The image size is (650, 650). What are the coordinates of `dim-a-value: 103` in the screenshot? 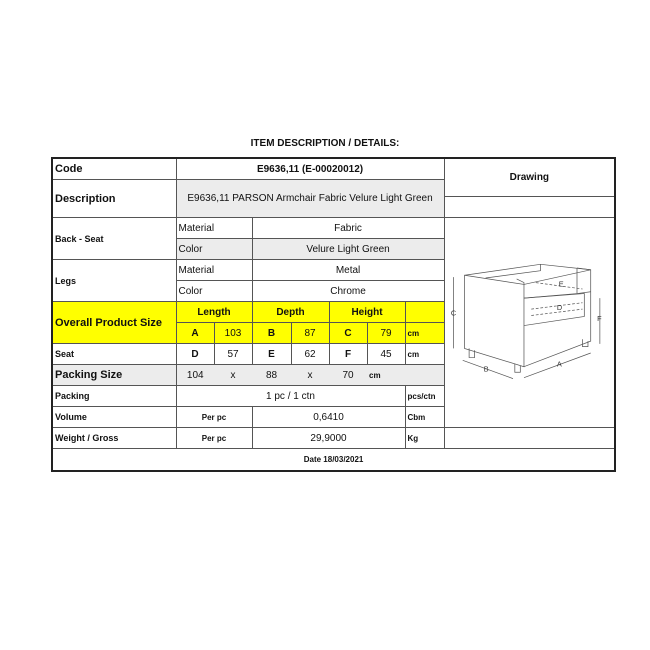 It's located at (233, 333).